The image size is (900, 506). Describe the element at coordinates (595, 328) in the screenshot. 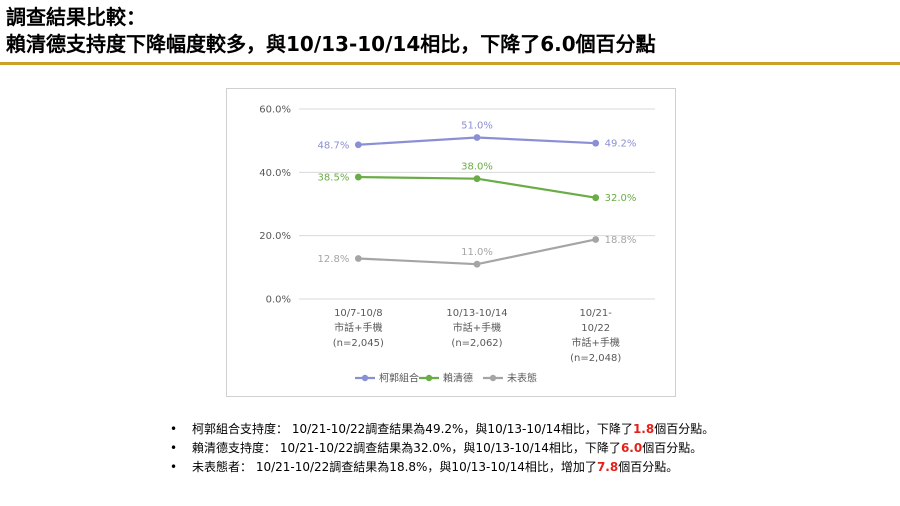

I see `x-tick-label: 10/22` at that location.